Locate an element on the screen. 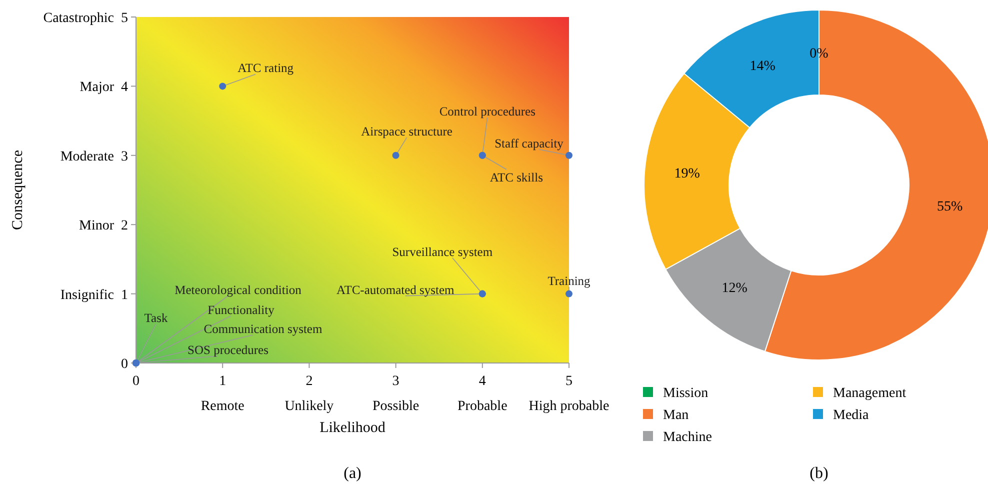 This screenshot has height=490, width=988. legend-label: Mission is located at coordinates (685, 393).